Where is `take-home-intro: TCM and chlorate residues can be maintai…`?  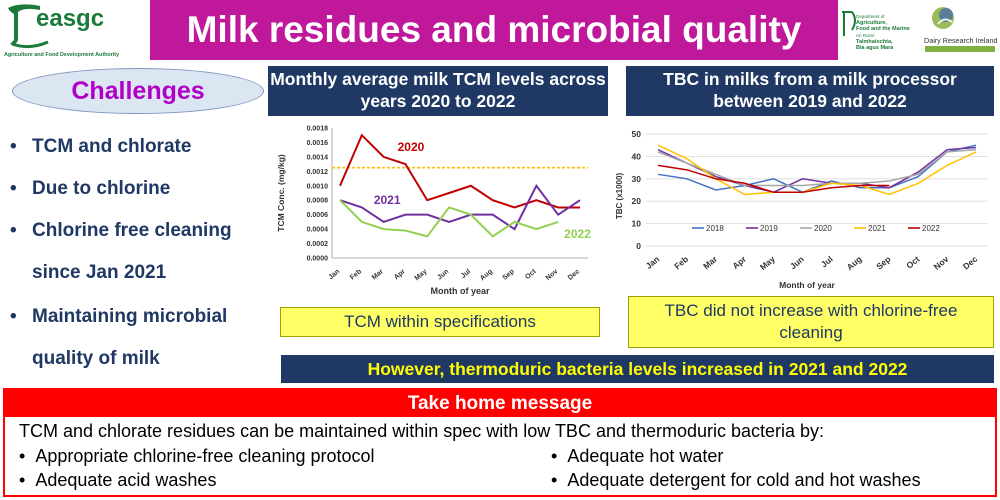
take-home-intro: TCM and chlorate residues can be maintai… is located at coordinates (422, 431).